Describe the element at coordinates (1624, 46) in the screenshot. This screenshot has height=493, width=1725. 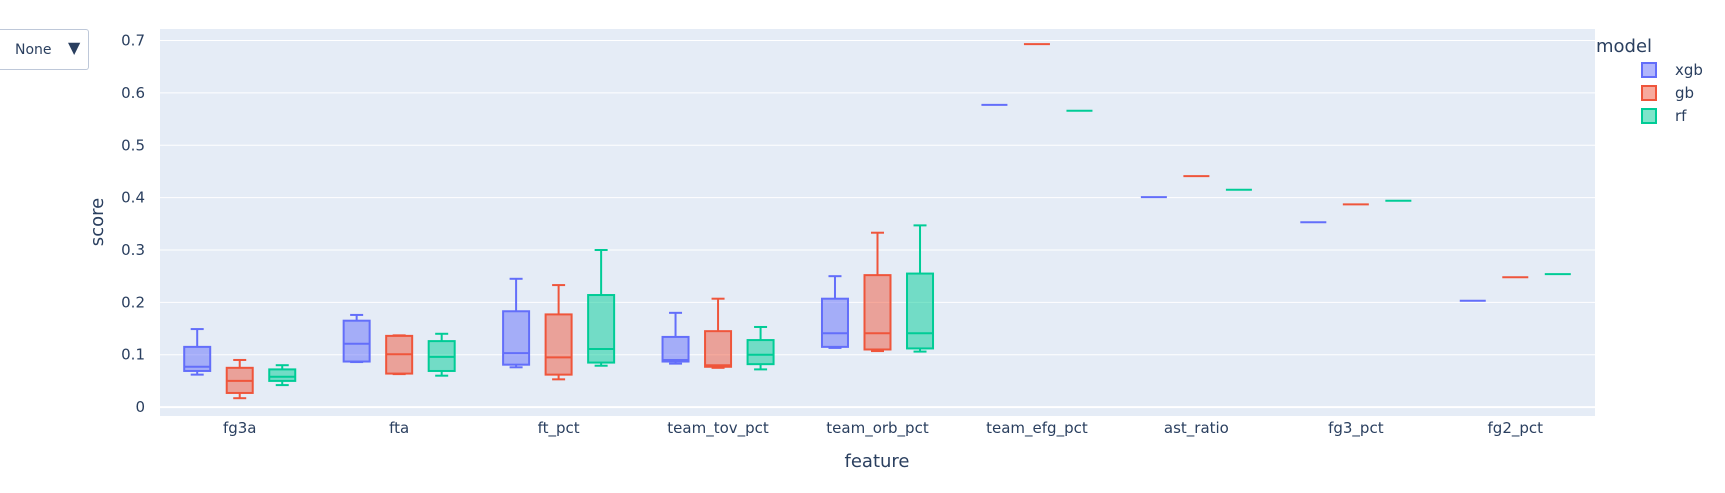
I see `legend-title: model` at that location.